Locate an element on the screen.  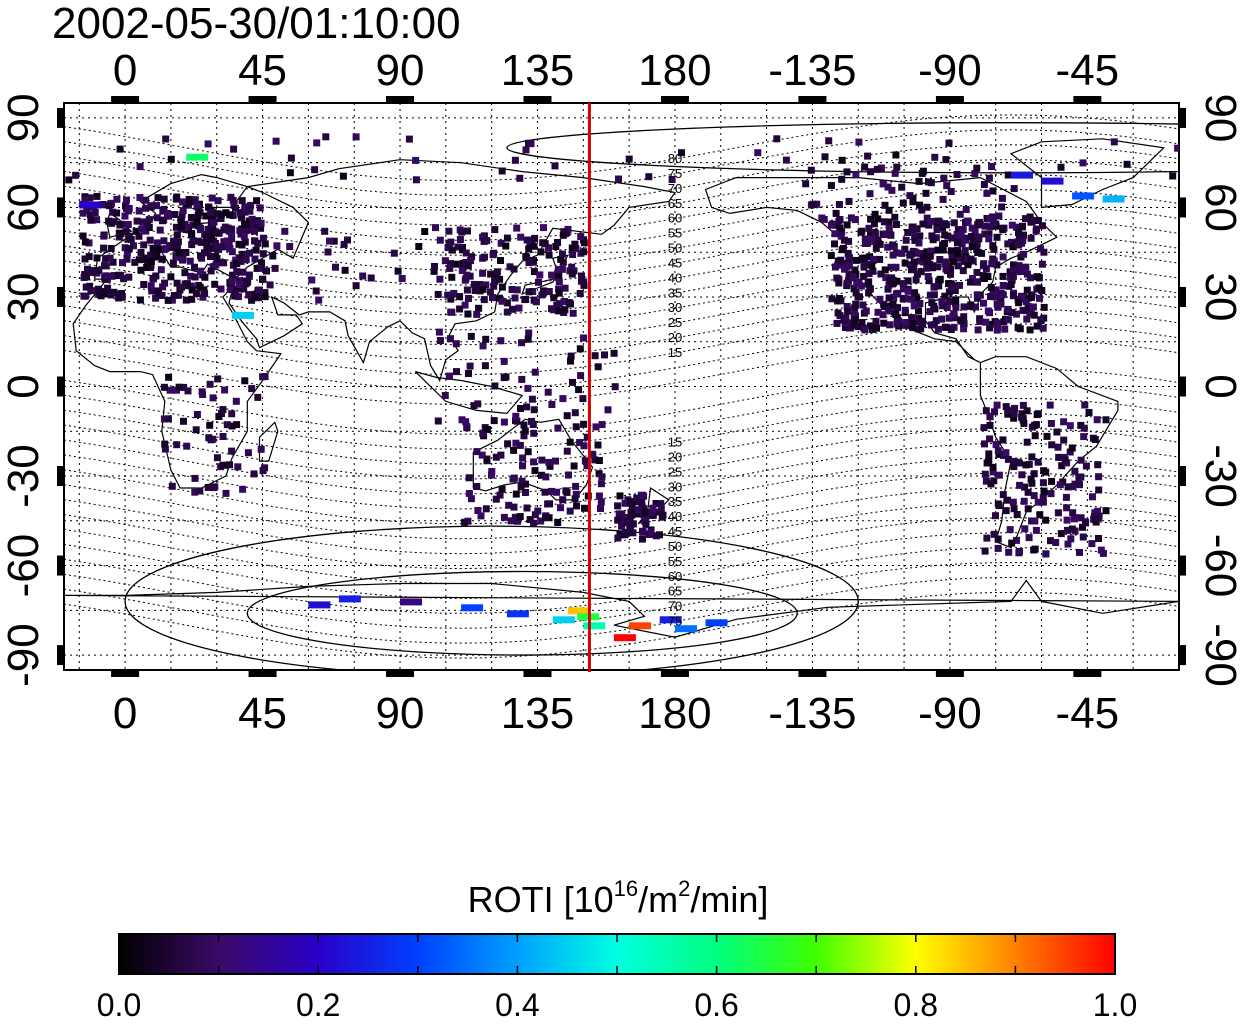
frame-tick-top is located at coordinates (674, 99).